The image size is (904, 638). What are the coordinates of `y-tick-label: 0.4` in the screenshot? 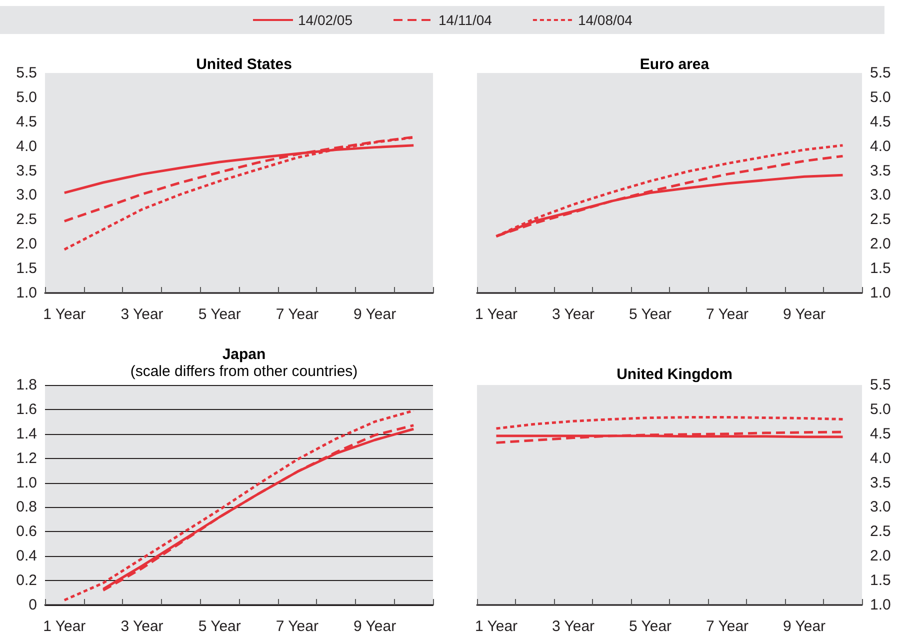 It's located at (26, 556).